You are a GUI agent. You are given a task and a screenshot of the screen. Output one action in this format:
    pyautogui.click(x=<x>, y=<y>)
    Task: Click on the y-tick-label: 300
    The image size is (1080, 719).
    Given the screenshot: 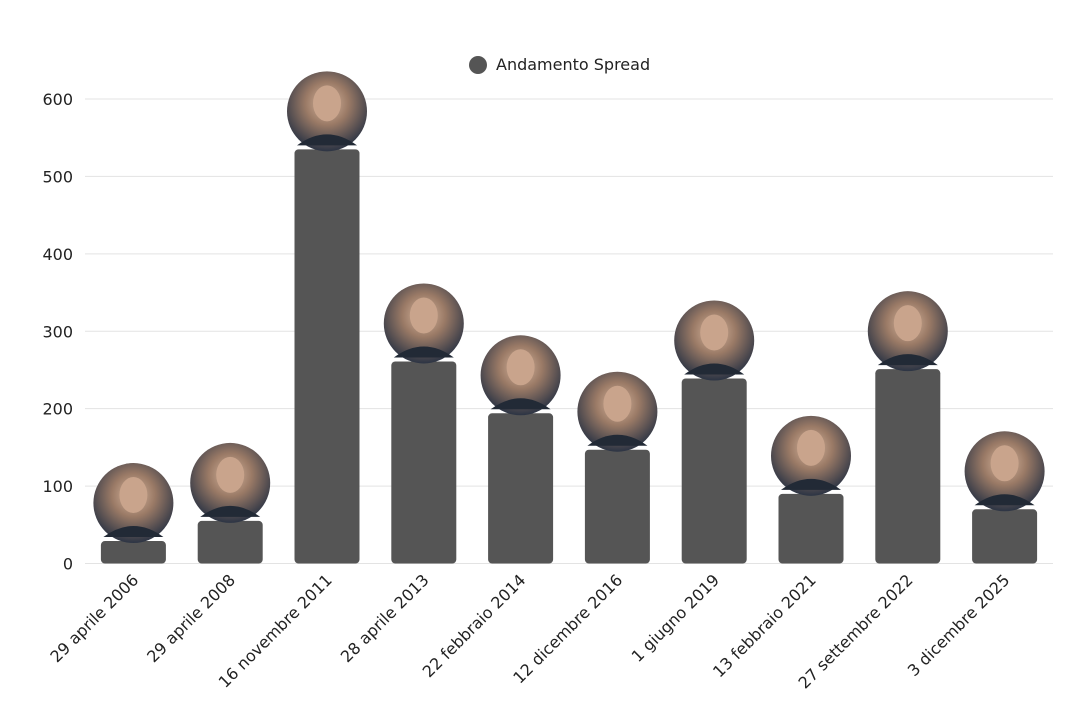 What is the action you would take?
    pyautogui.click(x=57, y=331)
    